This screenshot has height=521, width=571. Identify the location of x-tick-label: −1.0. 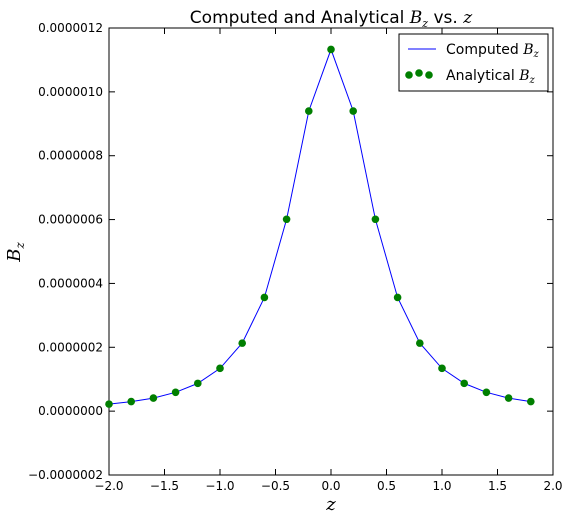
(219, 486).